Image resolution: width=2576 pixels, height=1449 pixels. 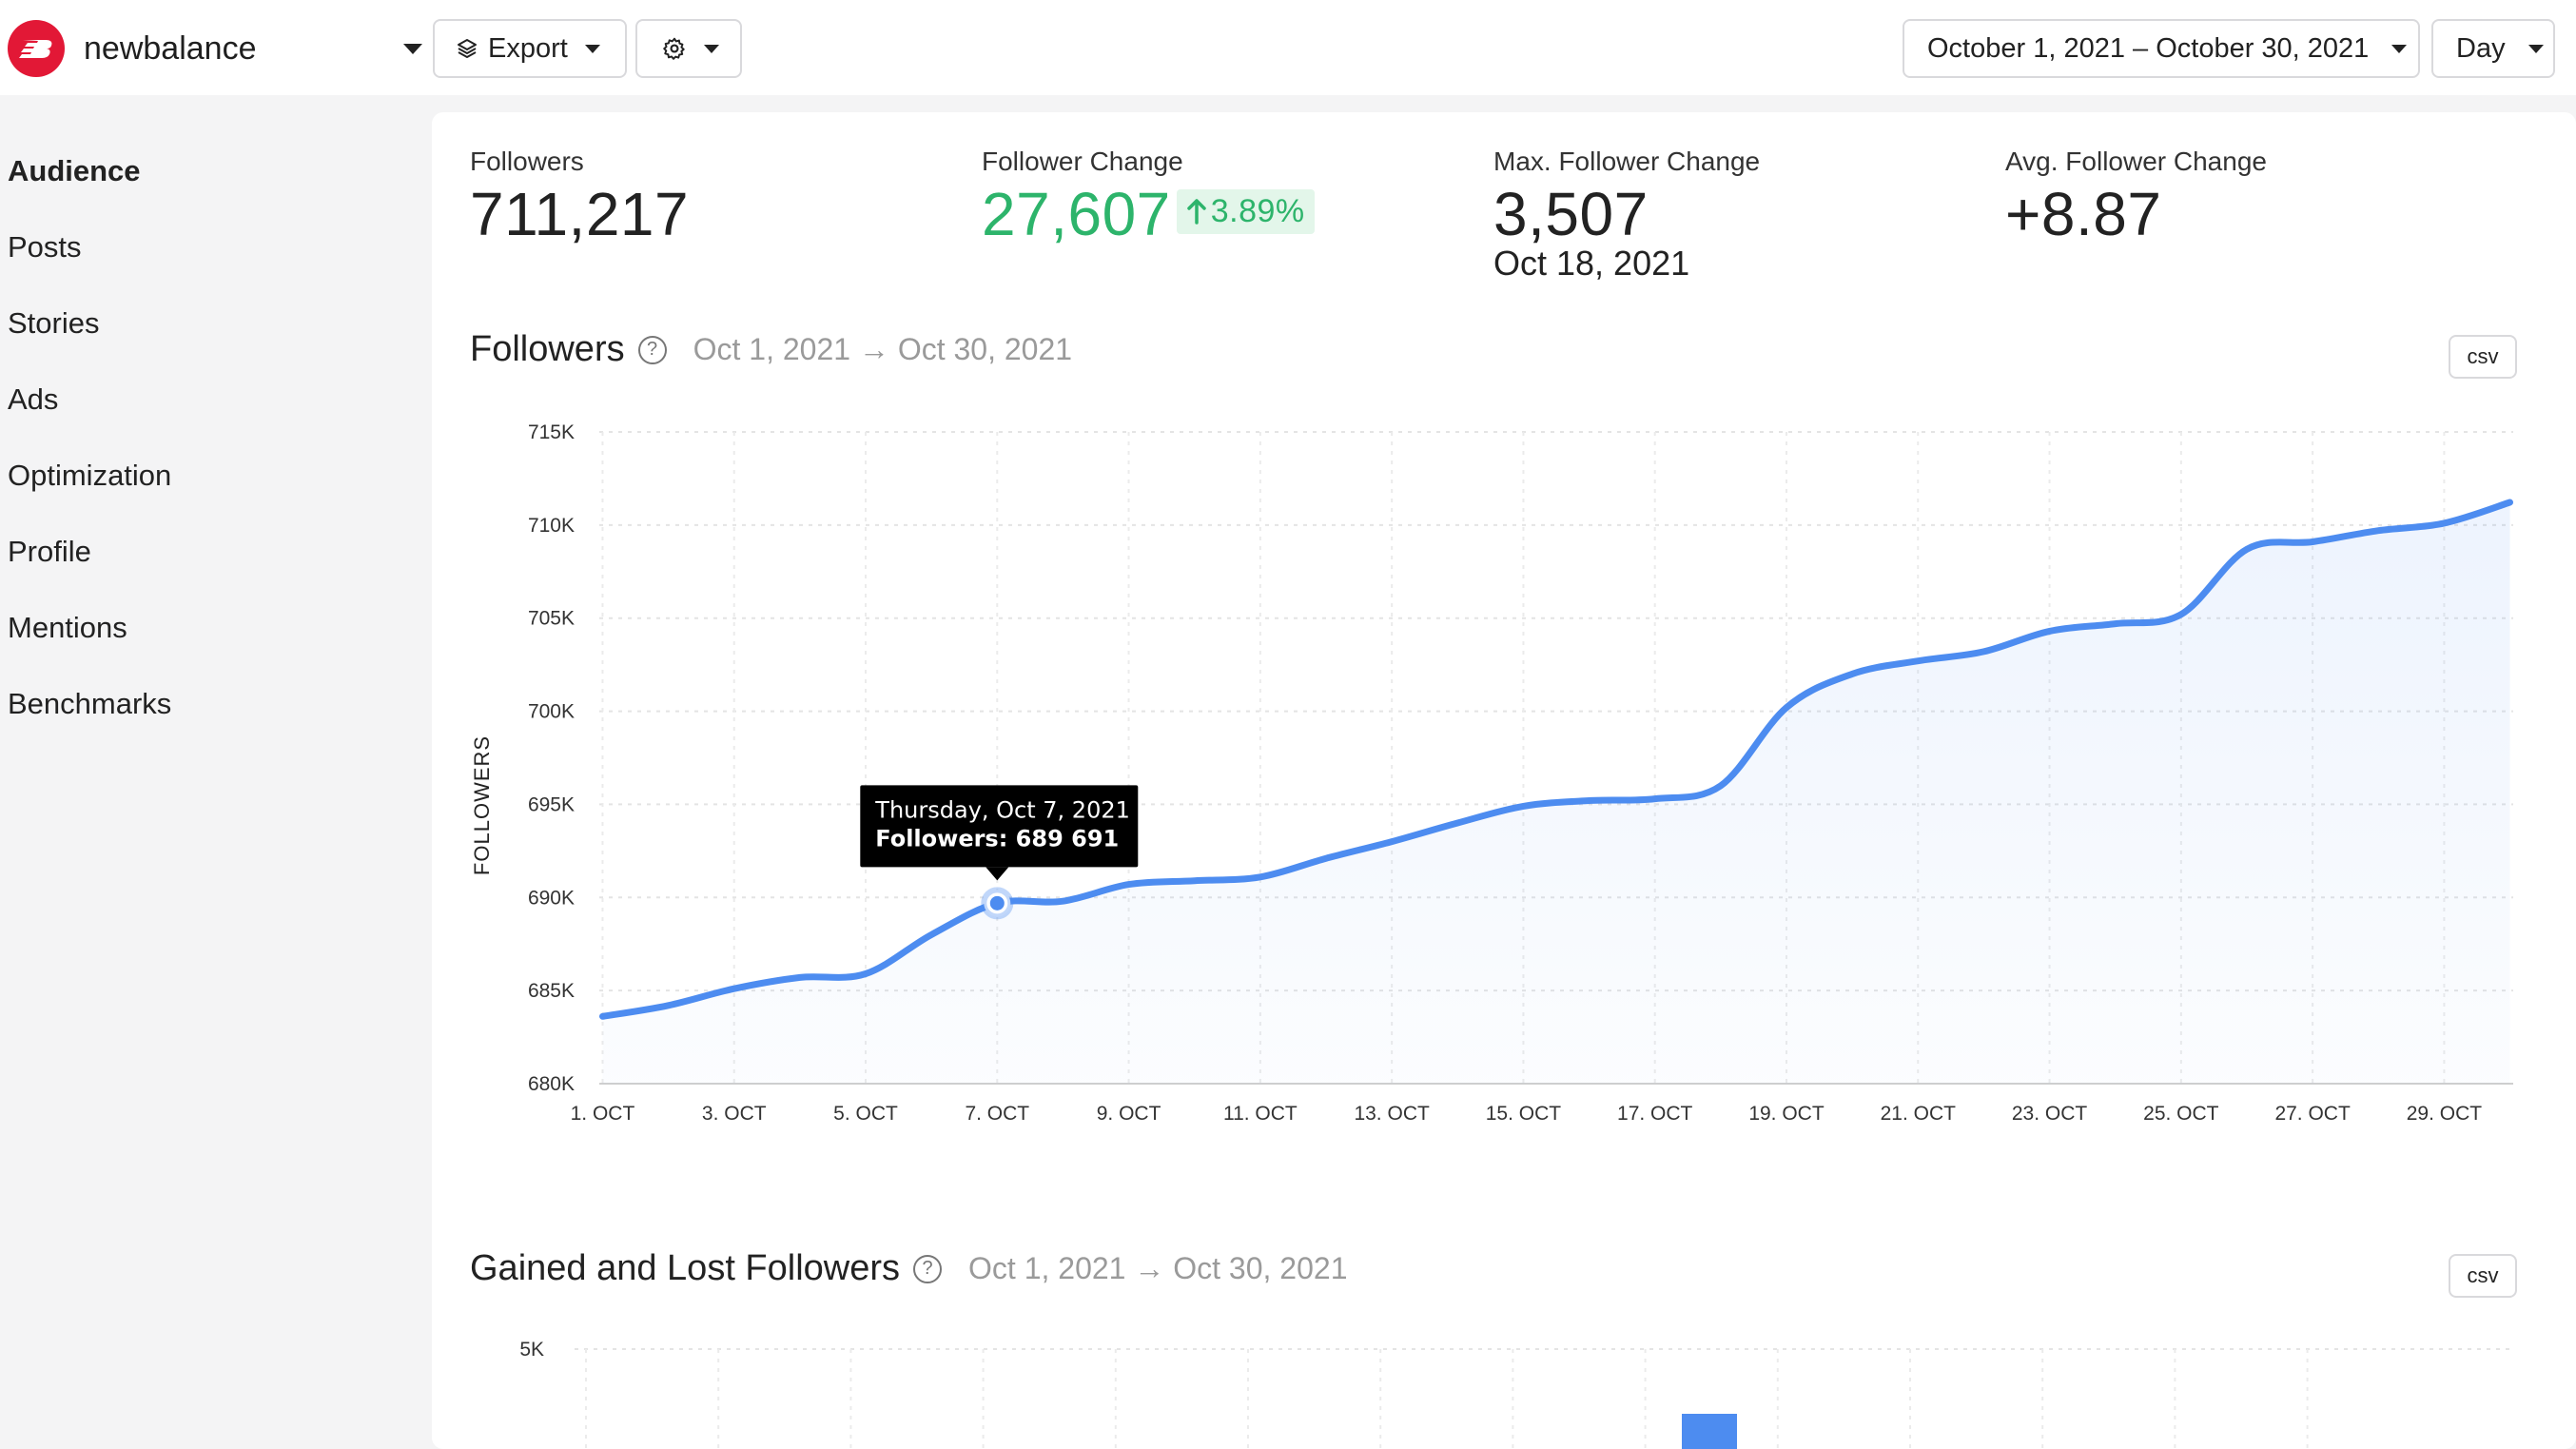 I want to click on followers-section-header: Followers ? Oct 1, 2021 → Oct 30, 2021, so click(x=771, y=349).